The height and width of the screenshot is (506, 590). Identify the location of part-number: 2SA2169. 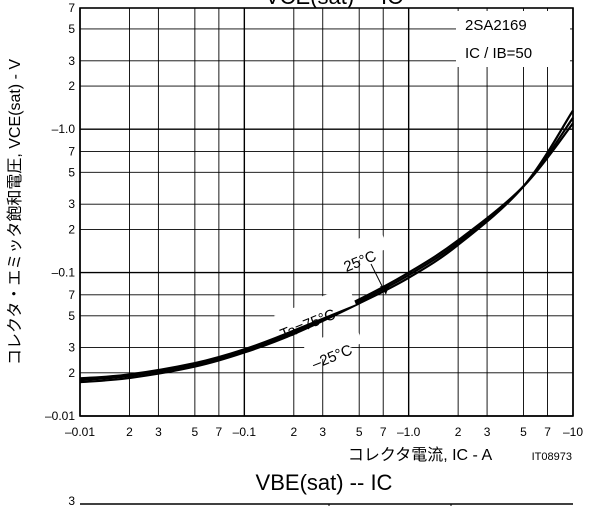
(496, 25).